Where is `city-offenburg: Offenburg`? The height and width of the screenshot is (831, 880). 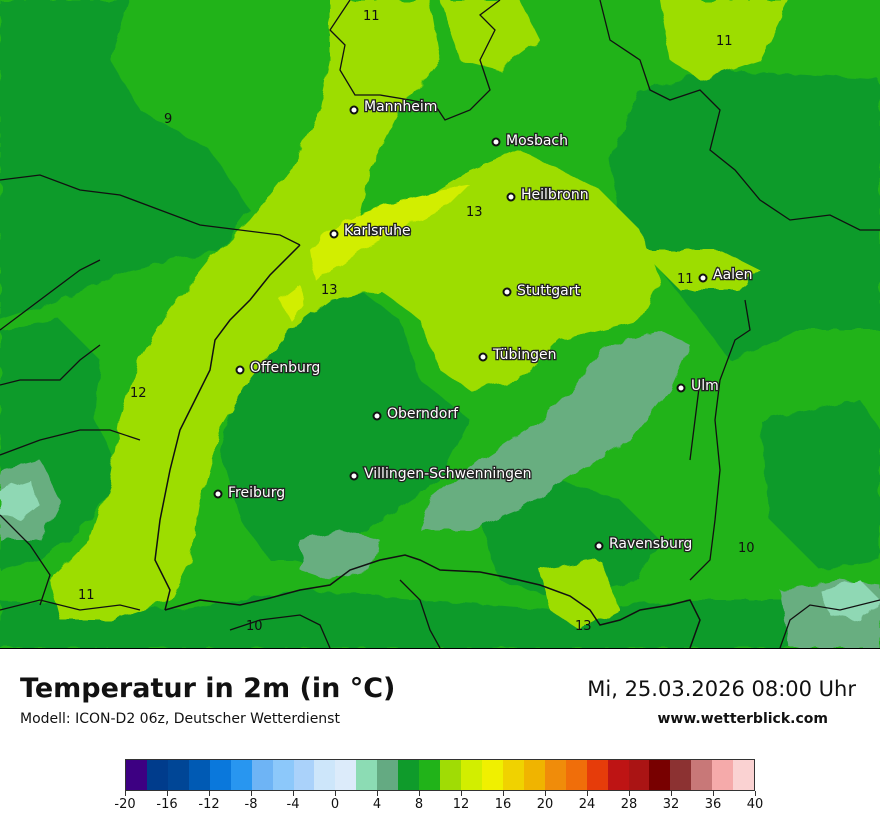 city-offenburg: Offenburg is located at coordinates (278, 368).